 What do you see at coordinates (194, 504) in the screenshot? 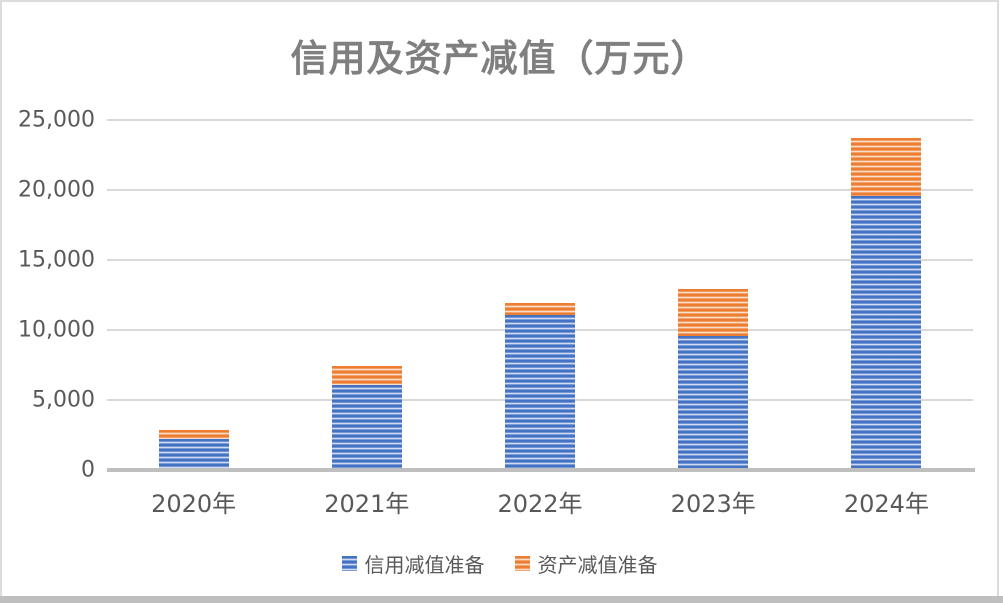
I see `x-tick-label: 2020年` at bounding box center [194, 504].